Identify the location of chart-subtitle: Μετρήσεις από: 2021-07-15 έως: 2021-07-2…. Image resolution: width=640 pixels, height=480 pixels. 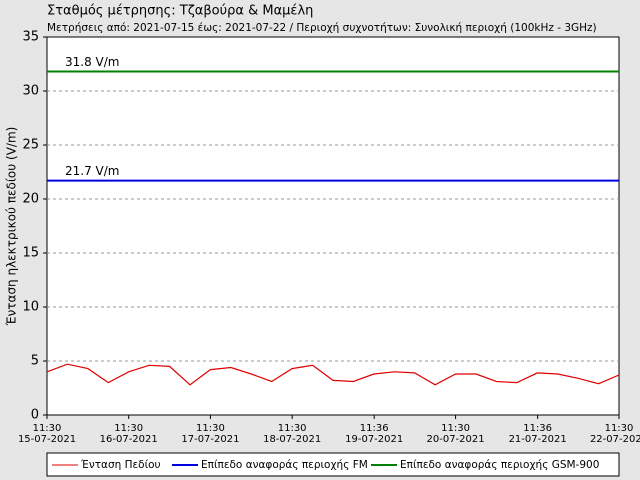
(322, 28).